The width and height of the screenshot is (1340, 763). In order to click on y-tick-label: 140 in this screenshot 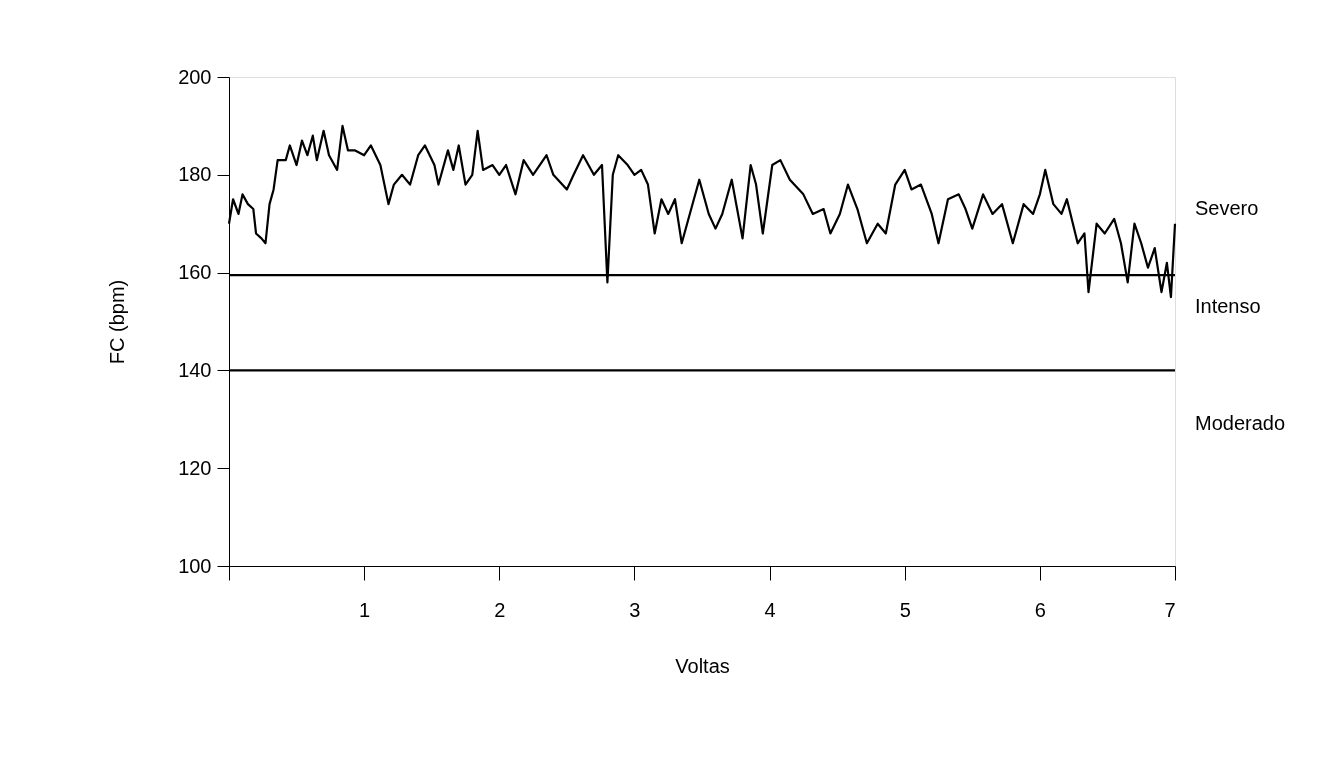, I will do `click(195, 369)`.